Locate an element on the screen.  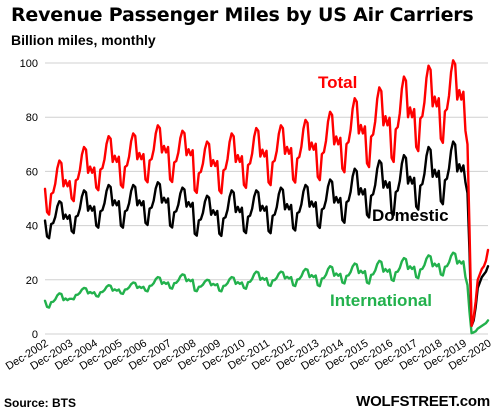
chart-subtitle: Billion miles, monthly is located at coordinates (83, 40).